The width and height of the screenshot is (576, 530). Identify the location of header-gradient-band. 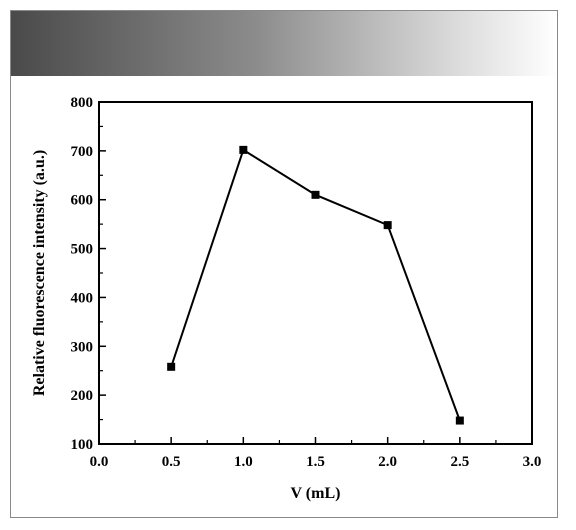
(284, 43).